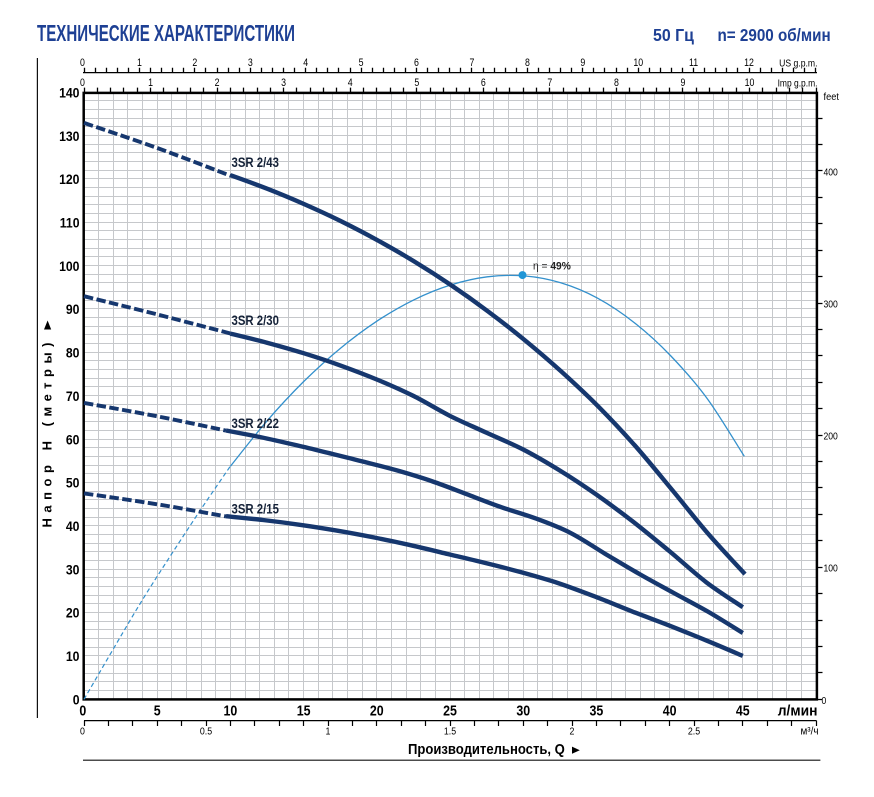  Describe the element at coordinates (552, 266) in the screenshot. I see `svg-text: η = 49%` at that location.